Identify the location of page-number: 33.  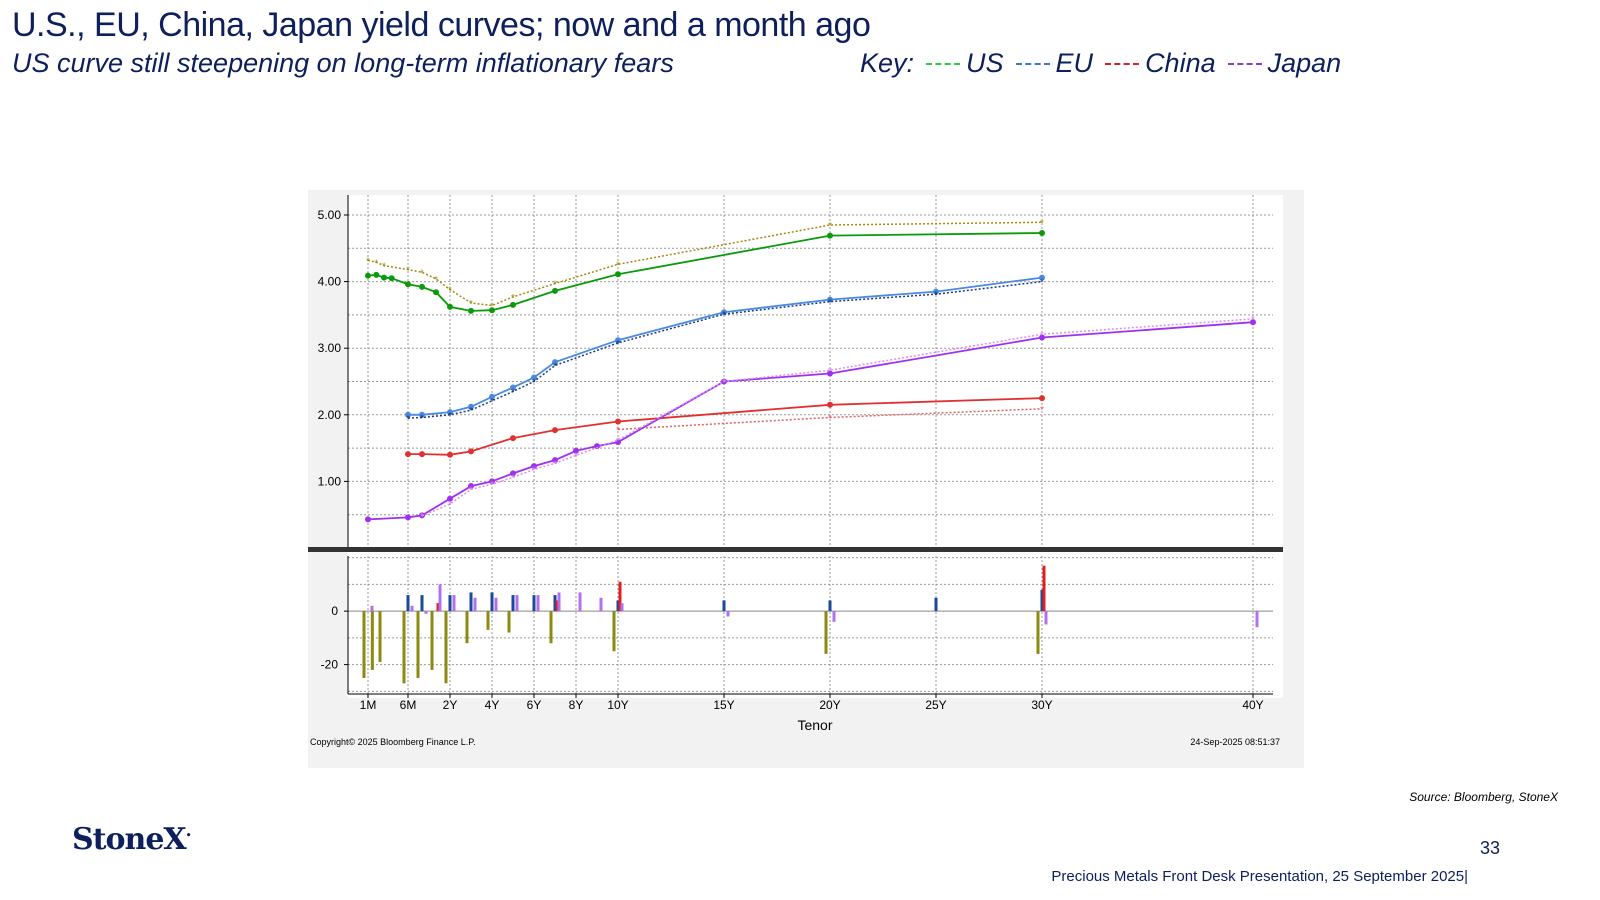
(1490, 848).